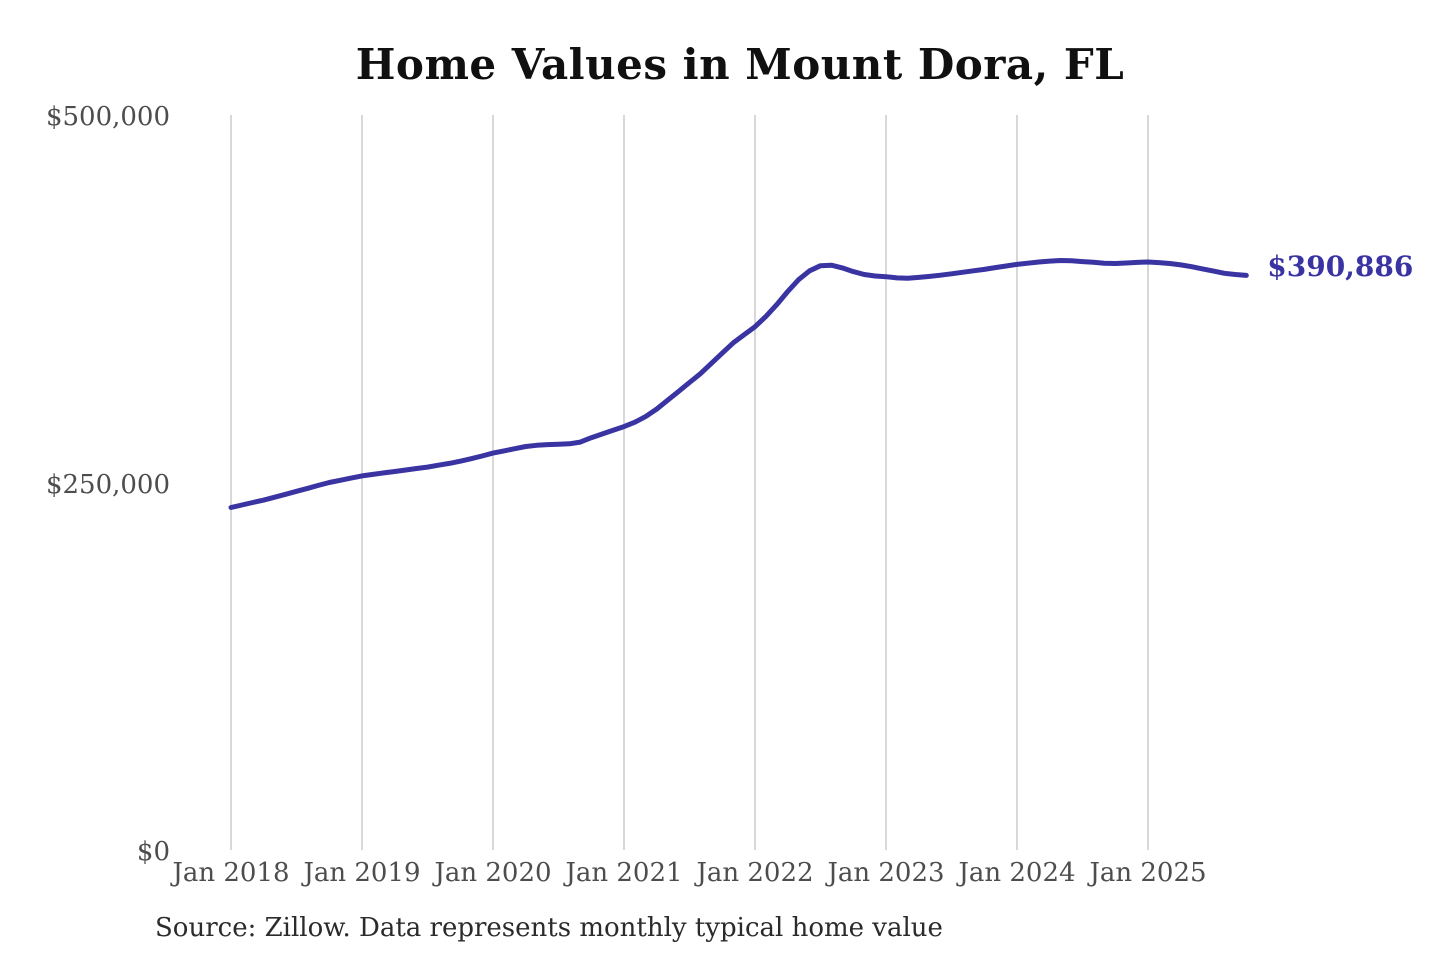 This screenshot has height=960, width=1440. What do you see at coordinates (740, 64) in the screenshot?
I see `chart-title: Home Values in Mount Dora, FL` at bounding box center [740, 64].